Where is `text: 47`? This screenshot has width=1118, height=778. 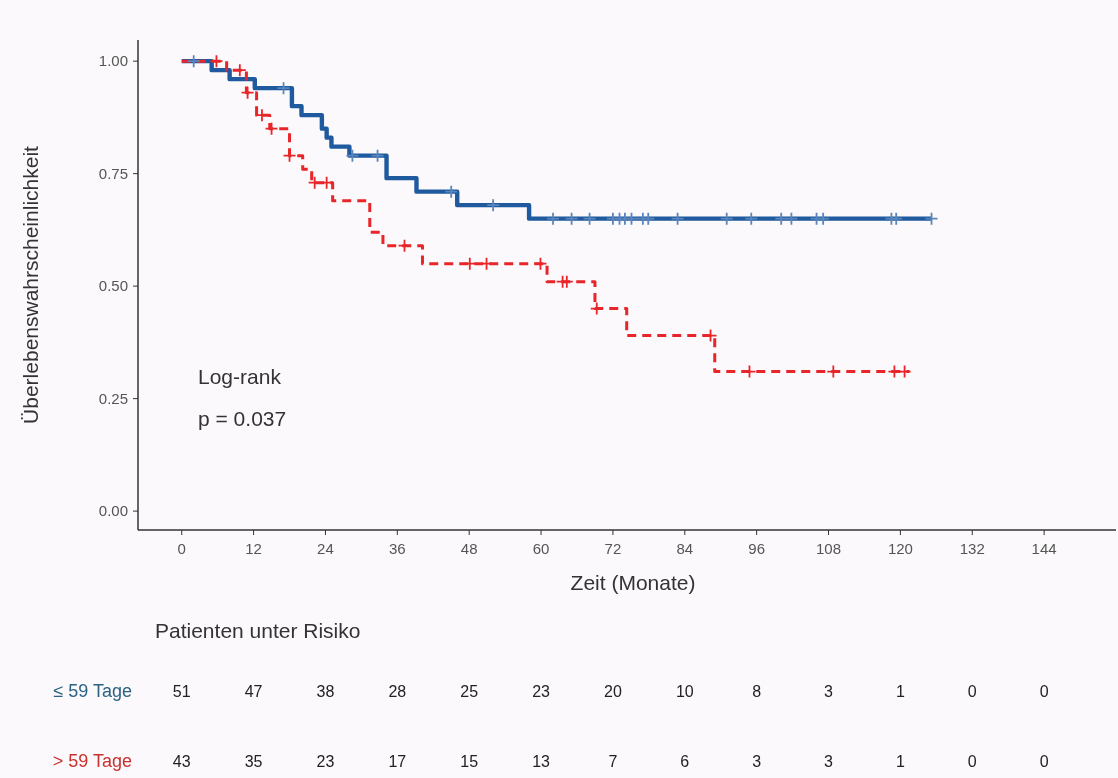 text: 47 is located at coordinates (253, 691).